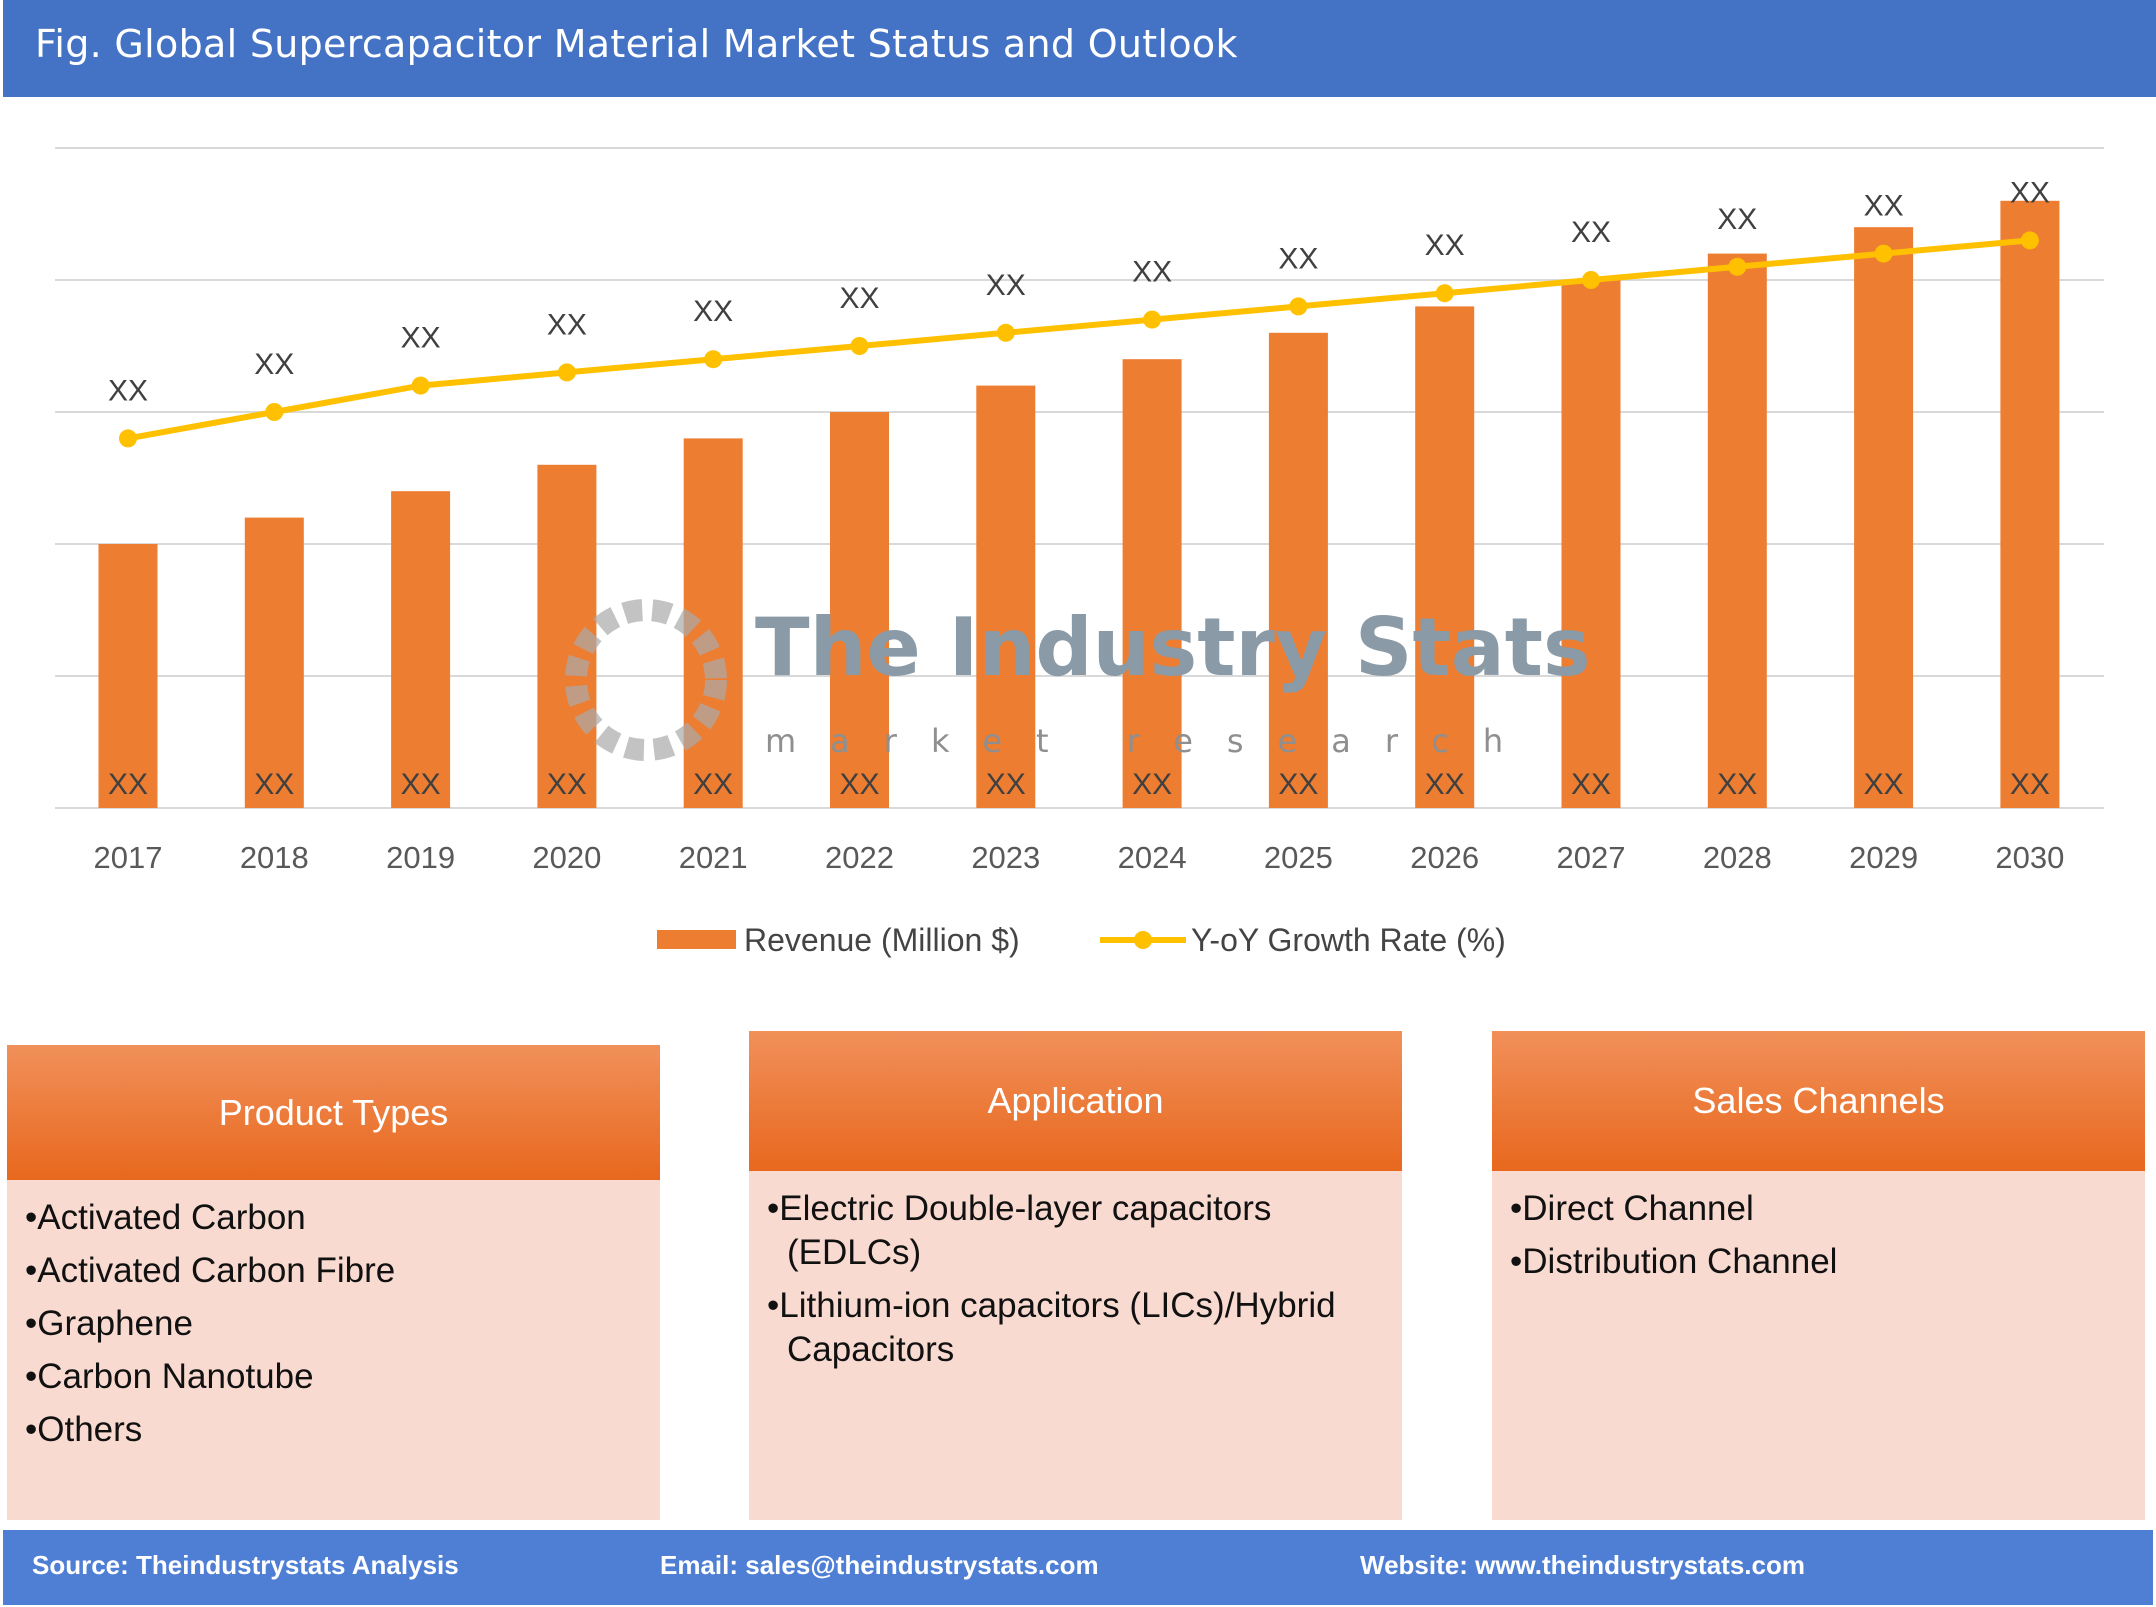 The width and height of the screenshot is (2156, 1607). Describe the element at coordinates (245, 1565) in the screenshot. I see `footer-source: Source: Theindustrystats Analysis` at that location.